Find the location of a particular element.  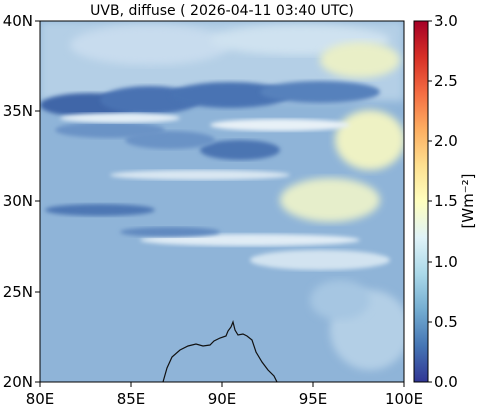

map-title: UVB, diffuse ( 2026-04-11 03:40 UTC) is located at coordinates (222, 11).